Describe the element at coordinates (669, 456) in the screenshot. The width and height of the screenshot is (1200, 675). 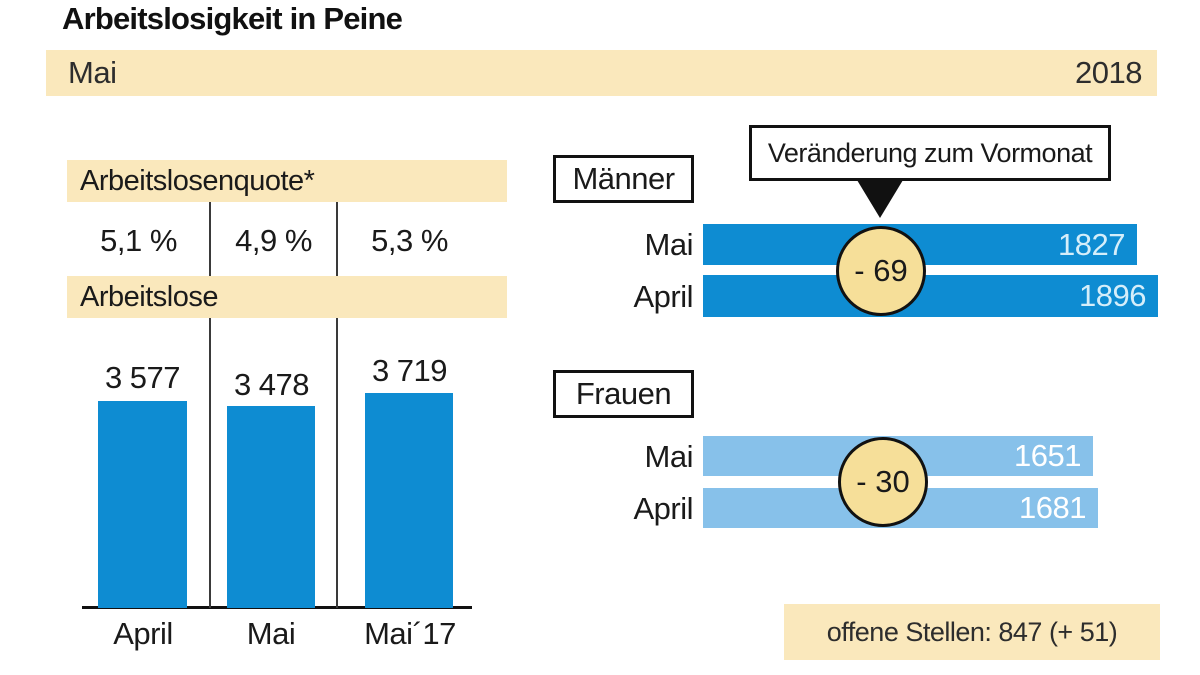
I see `frauen-row-label-mai: Mai` at that location.